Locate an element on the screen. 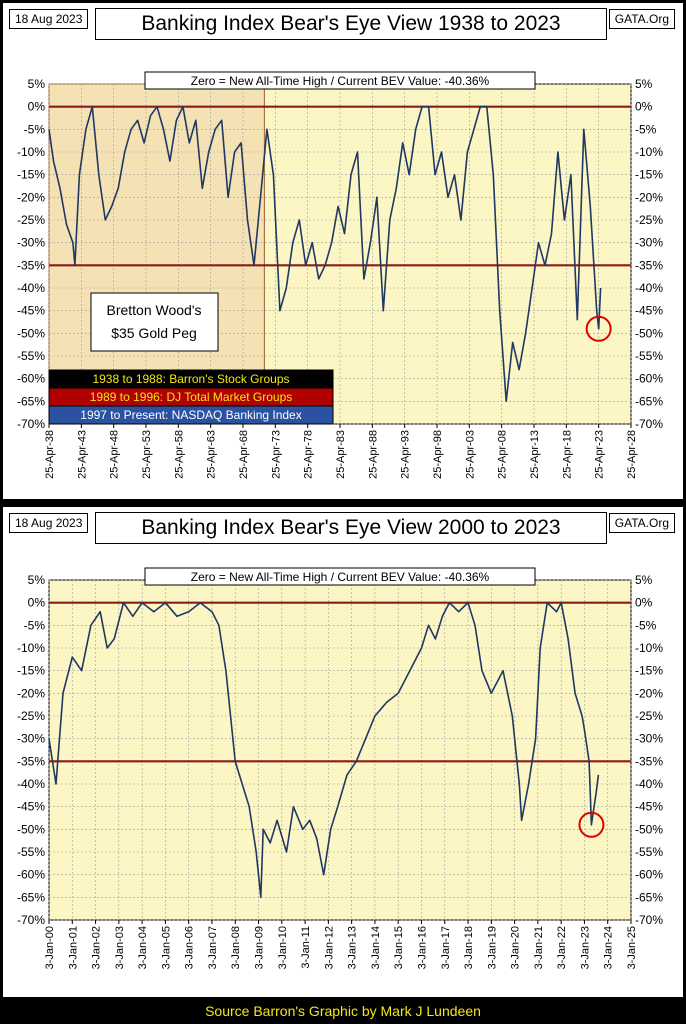 The height and width of the screenshot is (1024, 686). x-tick-label: 25-Apr-53 is located at coordinates (147, 454).